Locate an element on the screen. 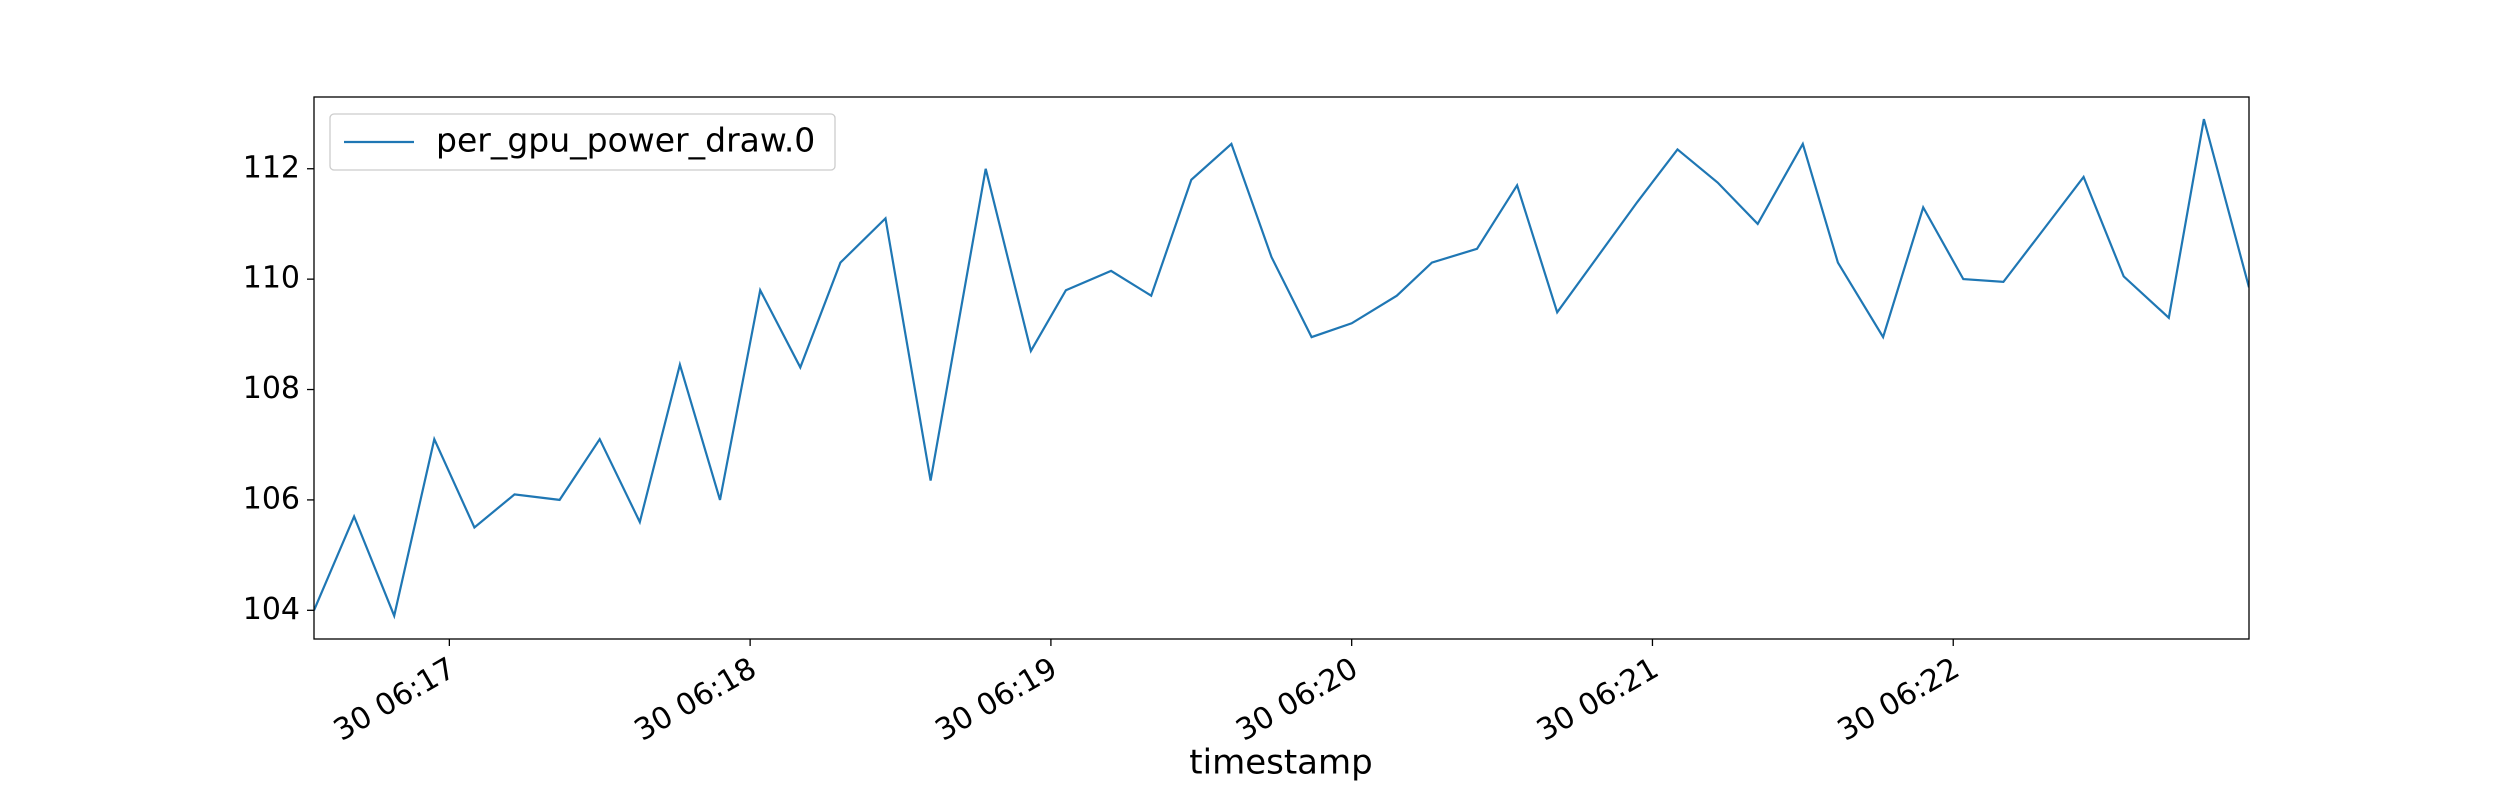  legend-box is located at coordinates (582, 142).